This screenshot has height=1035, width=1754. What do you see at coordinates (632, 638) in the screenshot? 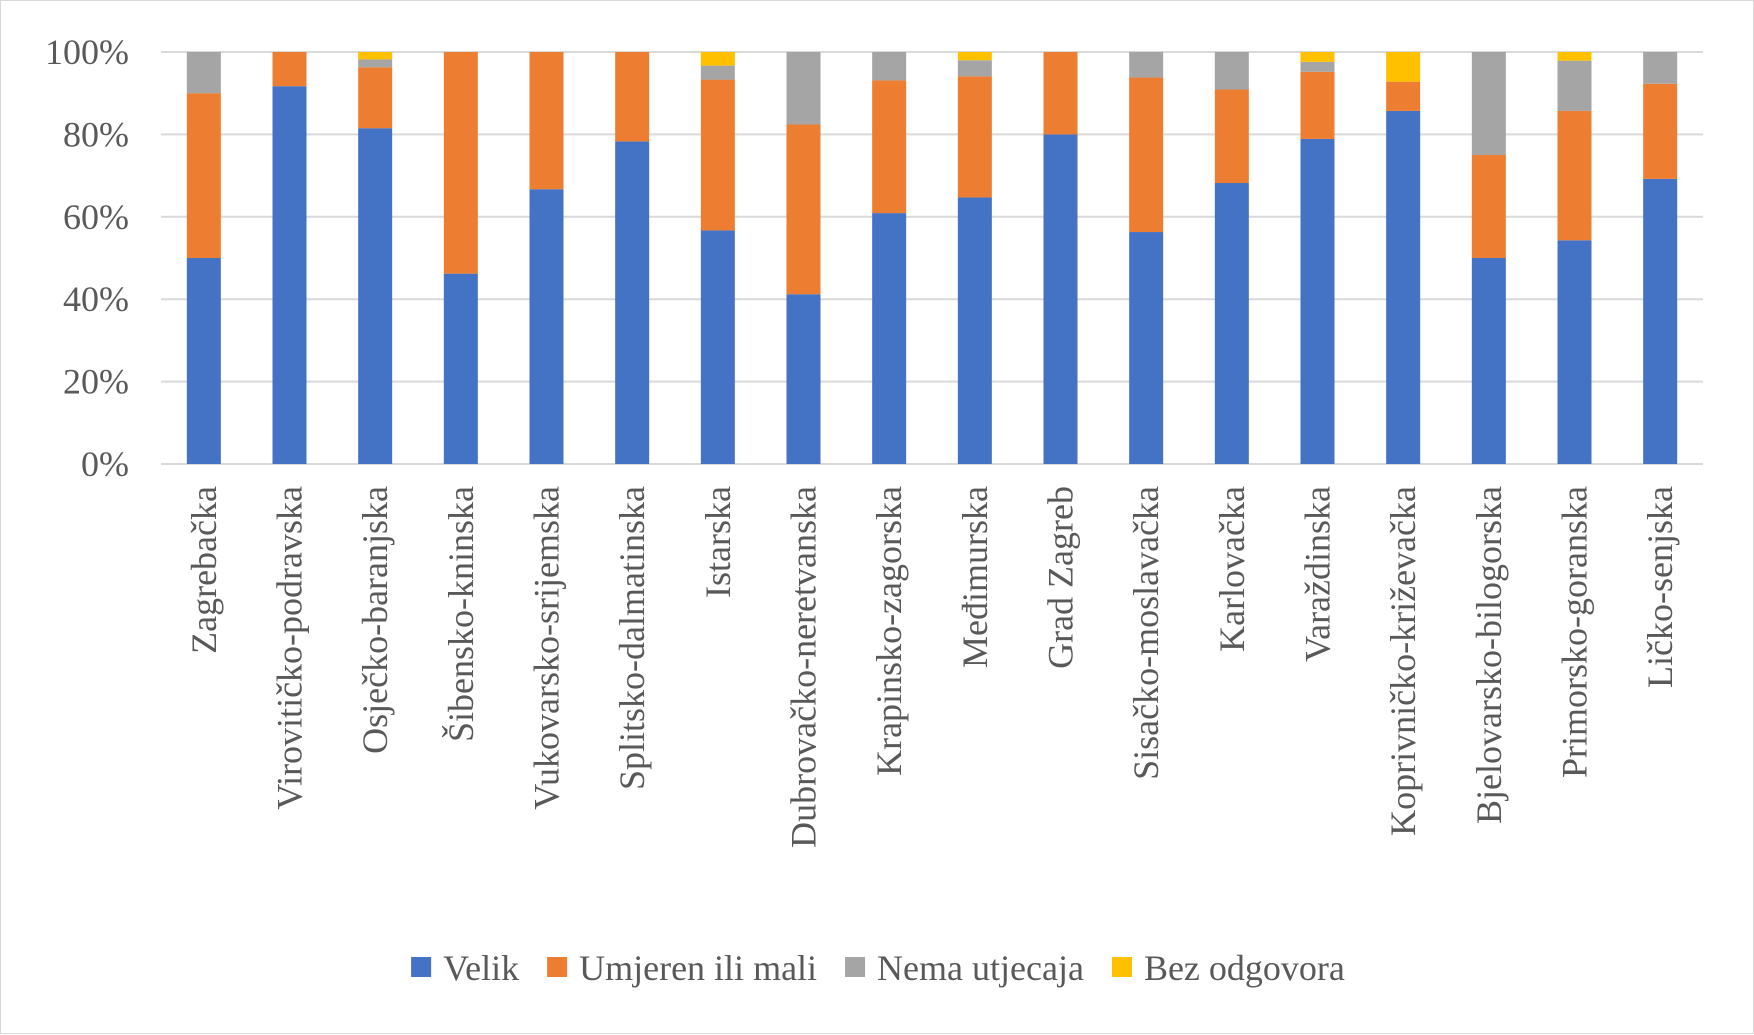
I see `category-label: Splitsko-dalmatinska` at bounding box center [632, 638].